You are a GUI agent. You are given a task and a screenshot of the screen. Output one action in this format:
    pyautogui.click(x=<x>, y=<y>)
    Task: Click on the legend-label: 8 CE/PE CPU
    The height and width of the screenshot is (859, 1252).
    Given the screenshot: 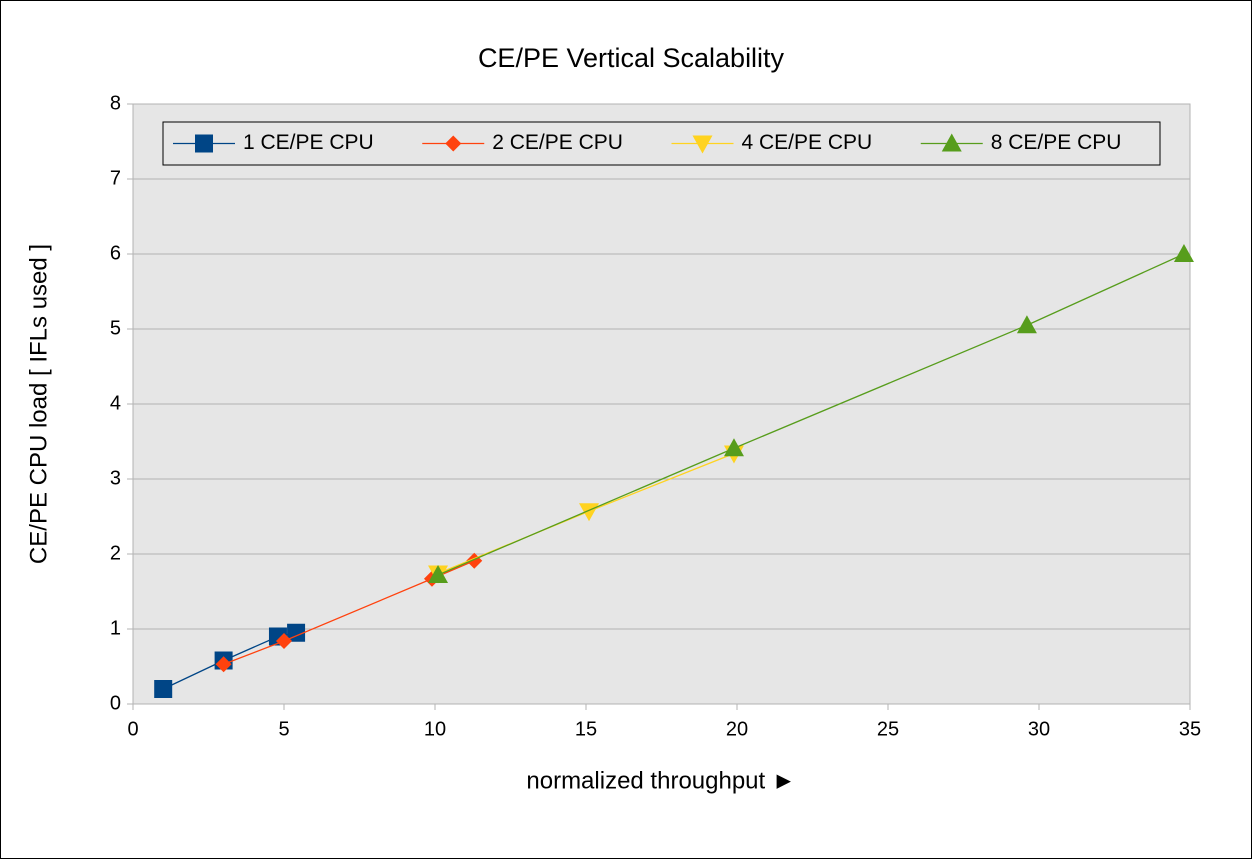 What is the action you would take?
    pyautogui.click(x=1056, y=142)
    